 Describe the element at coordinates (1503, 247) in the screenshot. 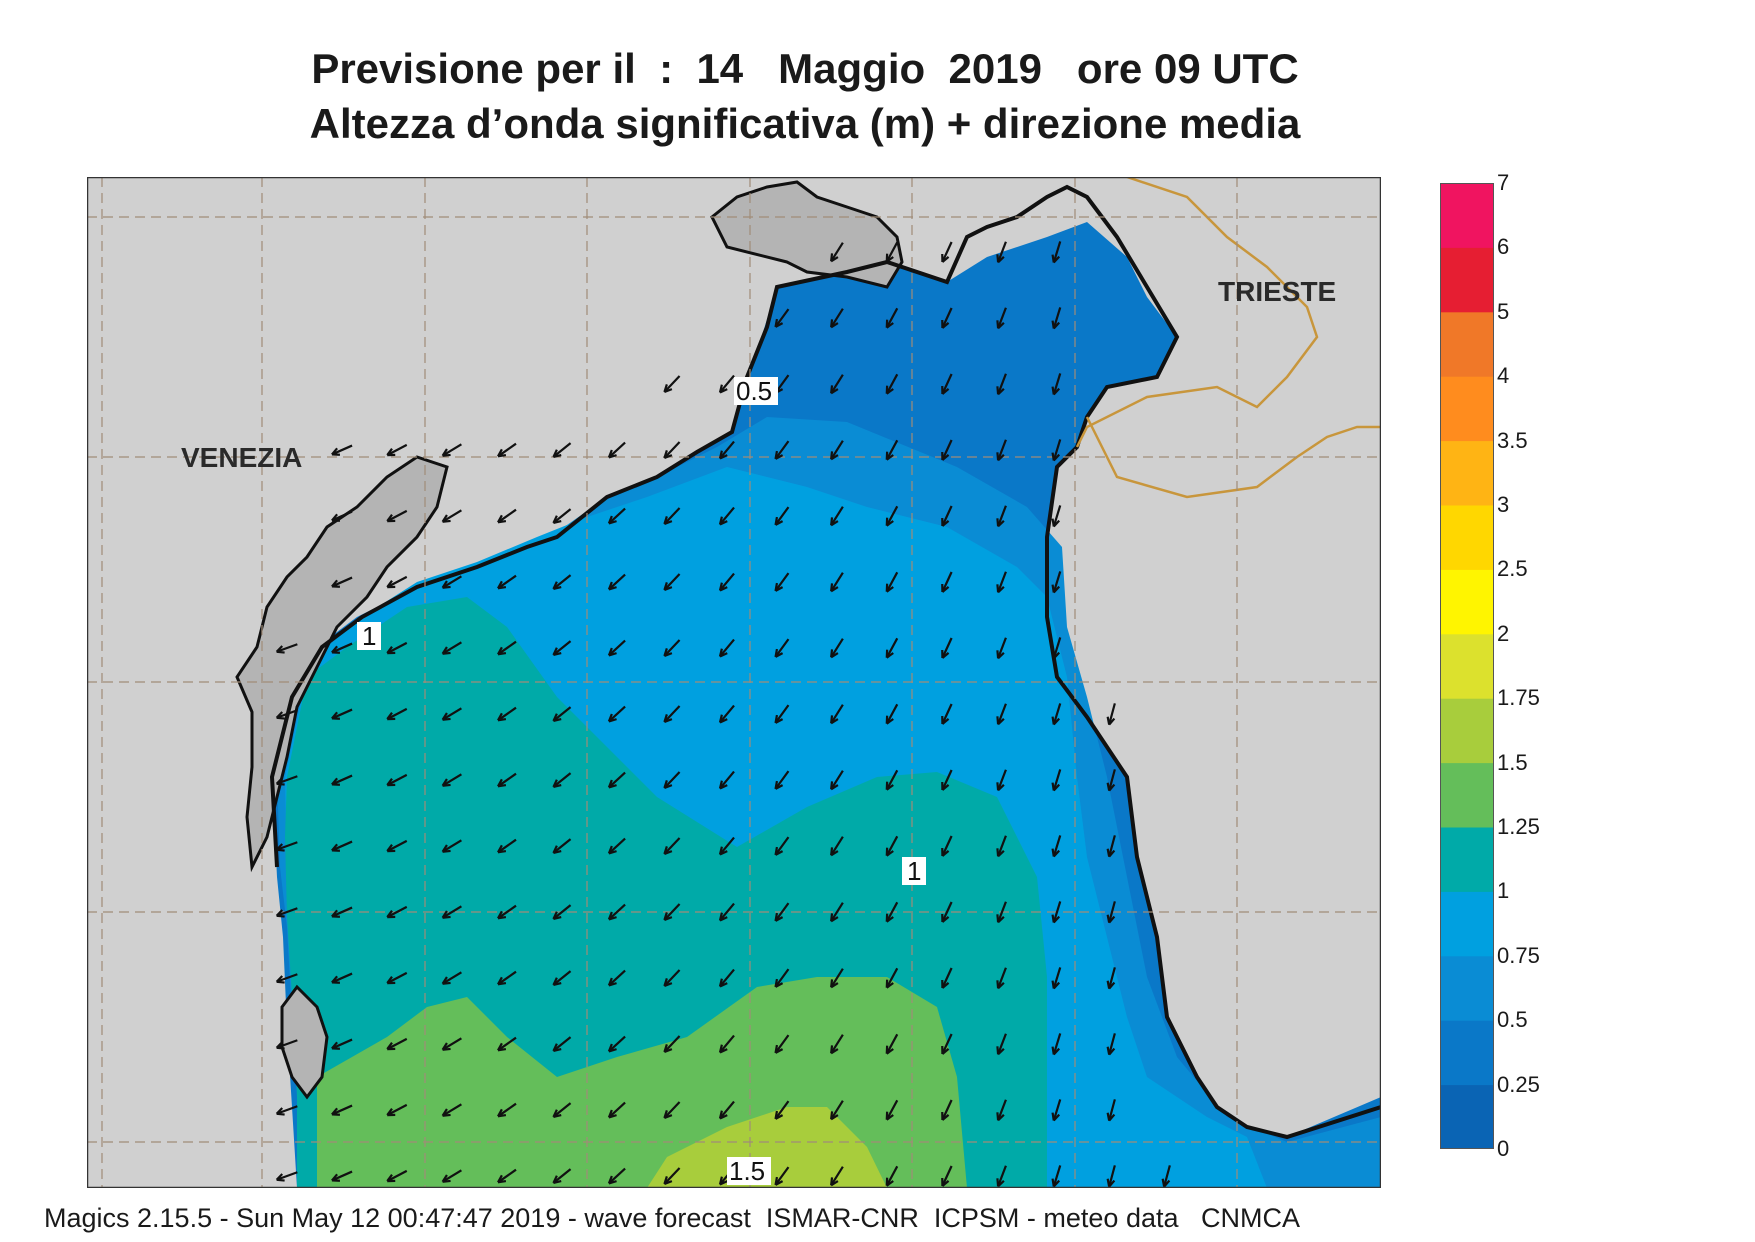

I see `legend-label-6: 6` at that location.